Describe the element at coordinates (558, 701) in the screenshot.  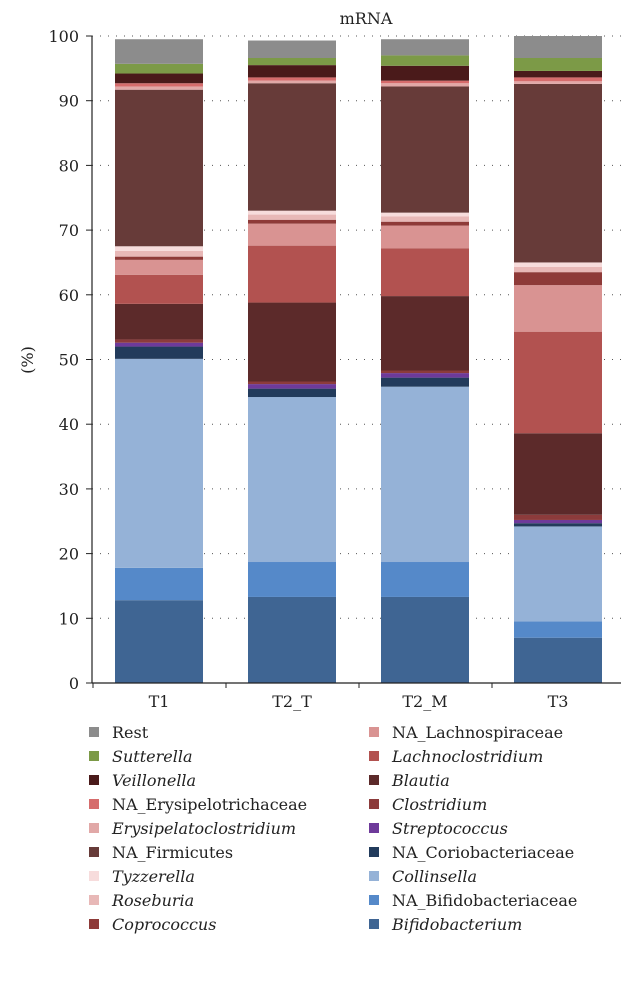
I see `x-tick-label: T3` at that location.